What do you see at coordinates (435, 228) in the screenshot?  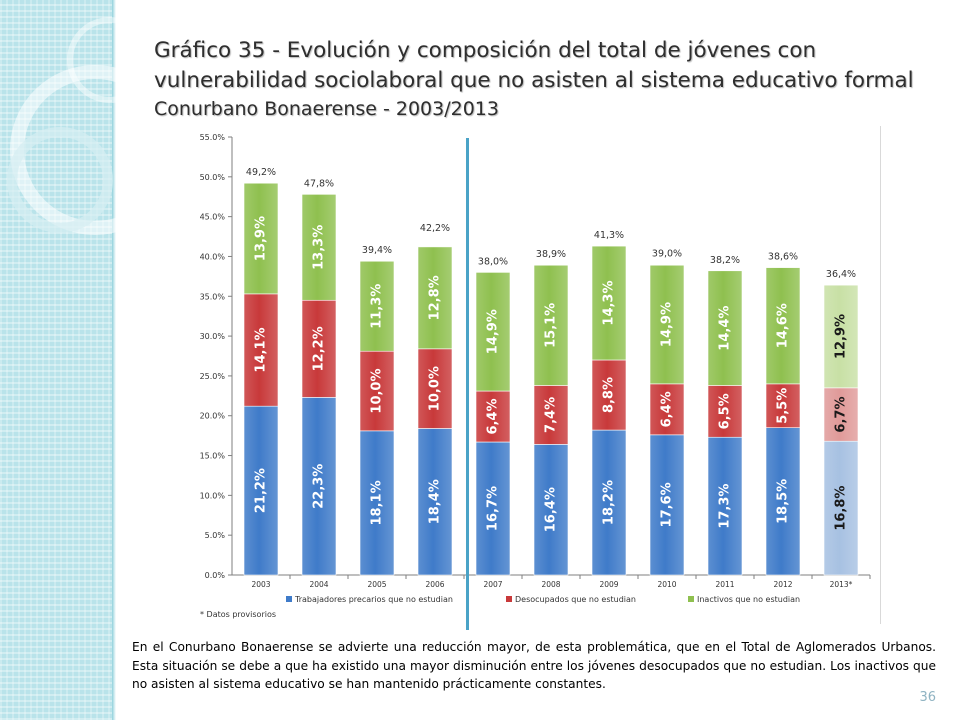 I see `bar-total-label: 42,2%` at bounding box center [435, 228].